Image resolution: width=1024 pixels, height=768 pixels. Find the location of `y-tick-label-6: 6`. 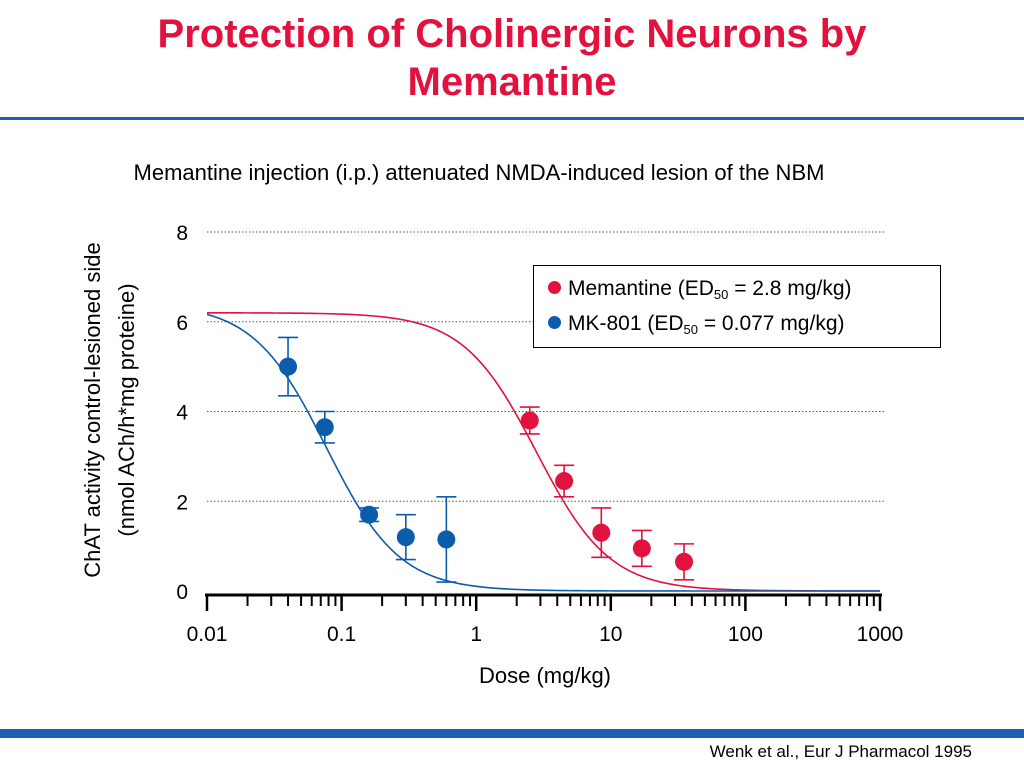

y-tick-label-6: 6 is located at coordinates (182, 323).